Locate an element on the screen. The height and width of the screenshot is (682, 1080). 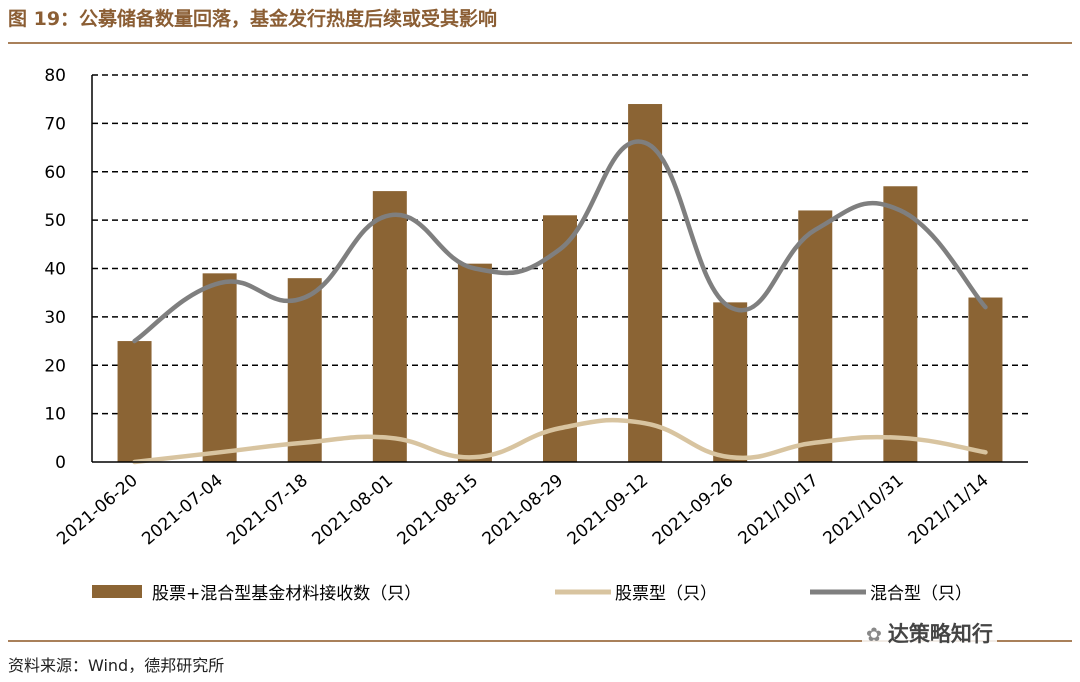
y-tick-label: 20 is located at coordinates (55, 366).